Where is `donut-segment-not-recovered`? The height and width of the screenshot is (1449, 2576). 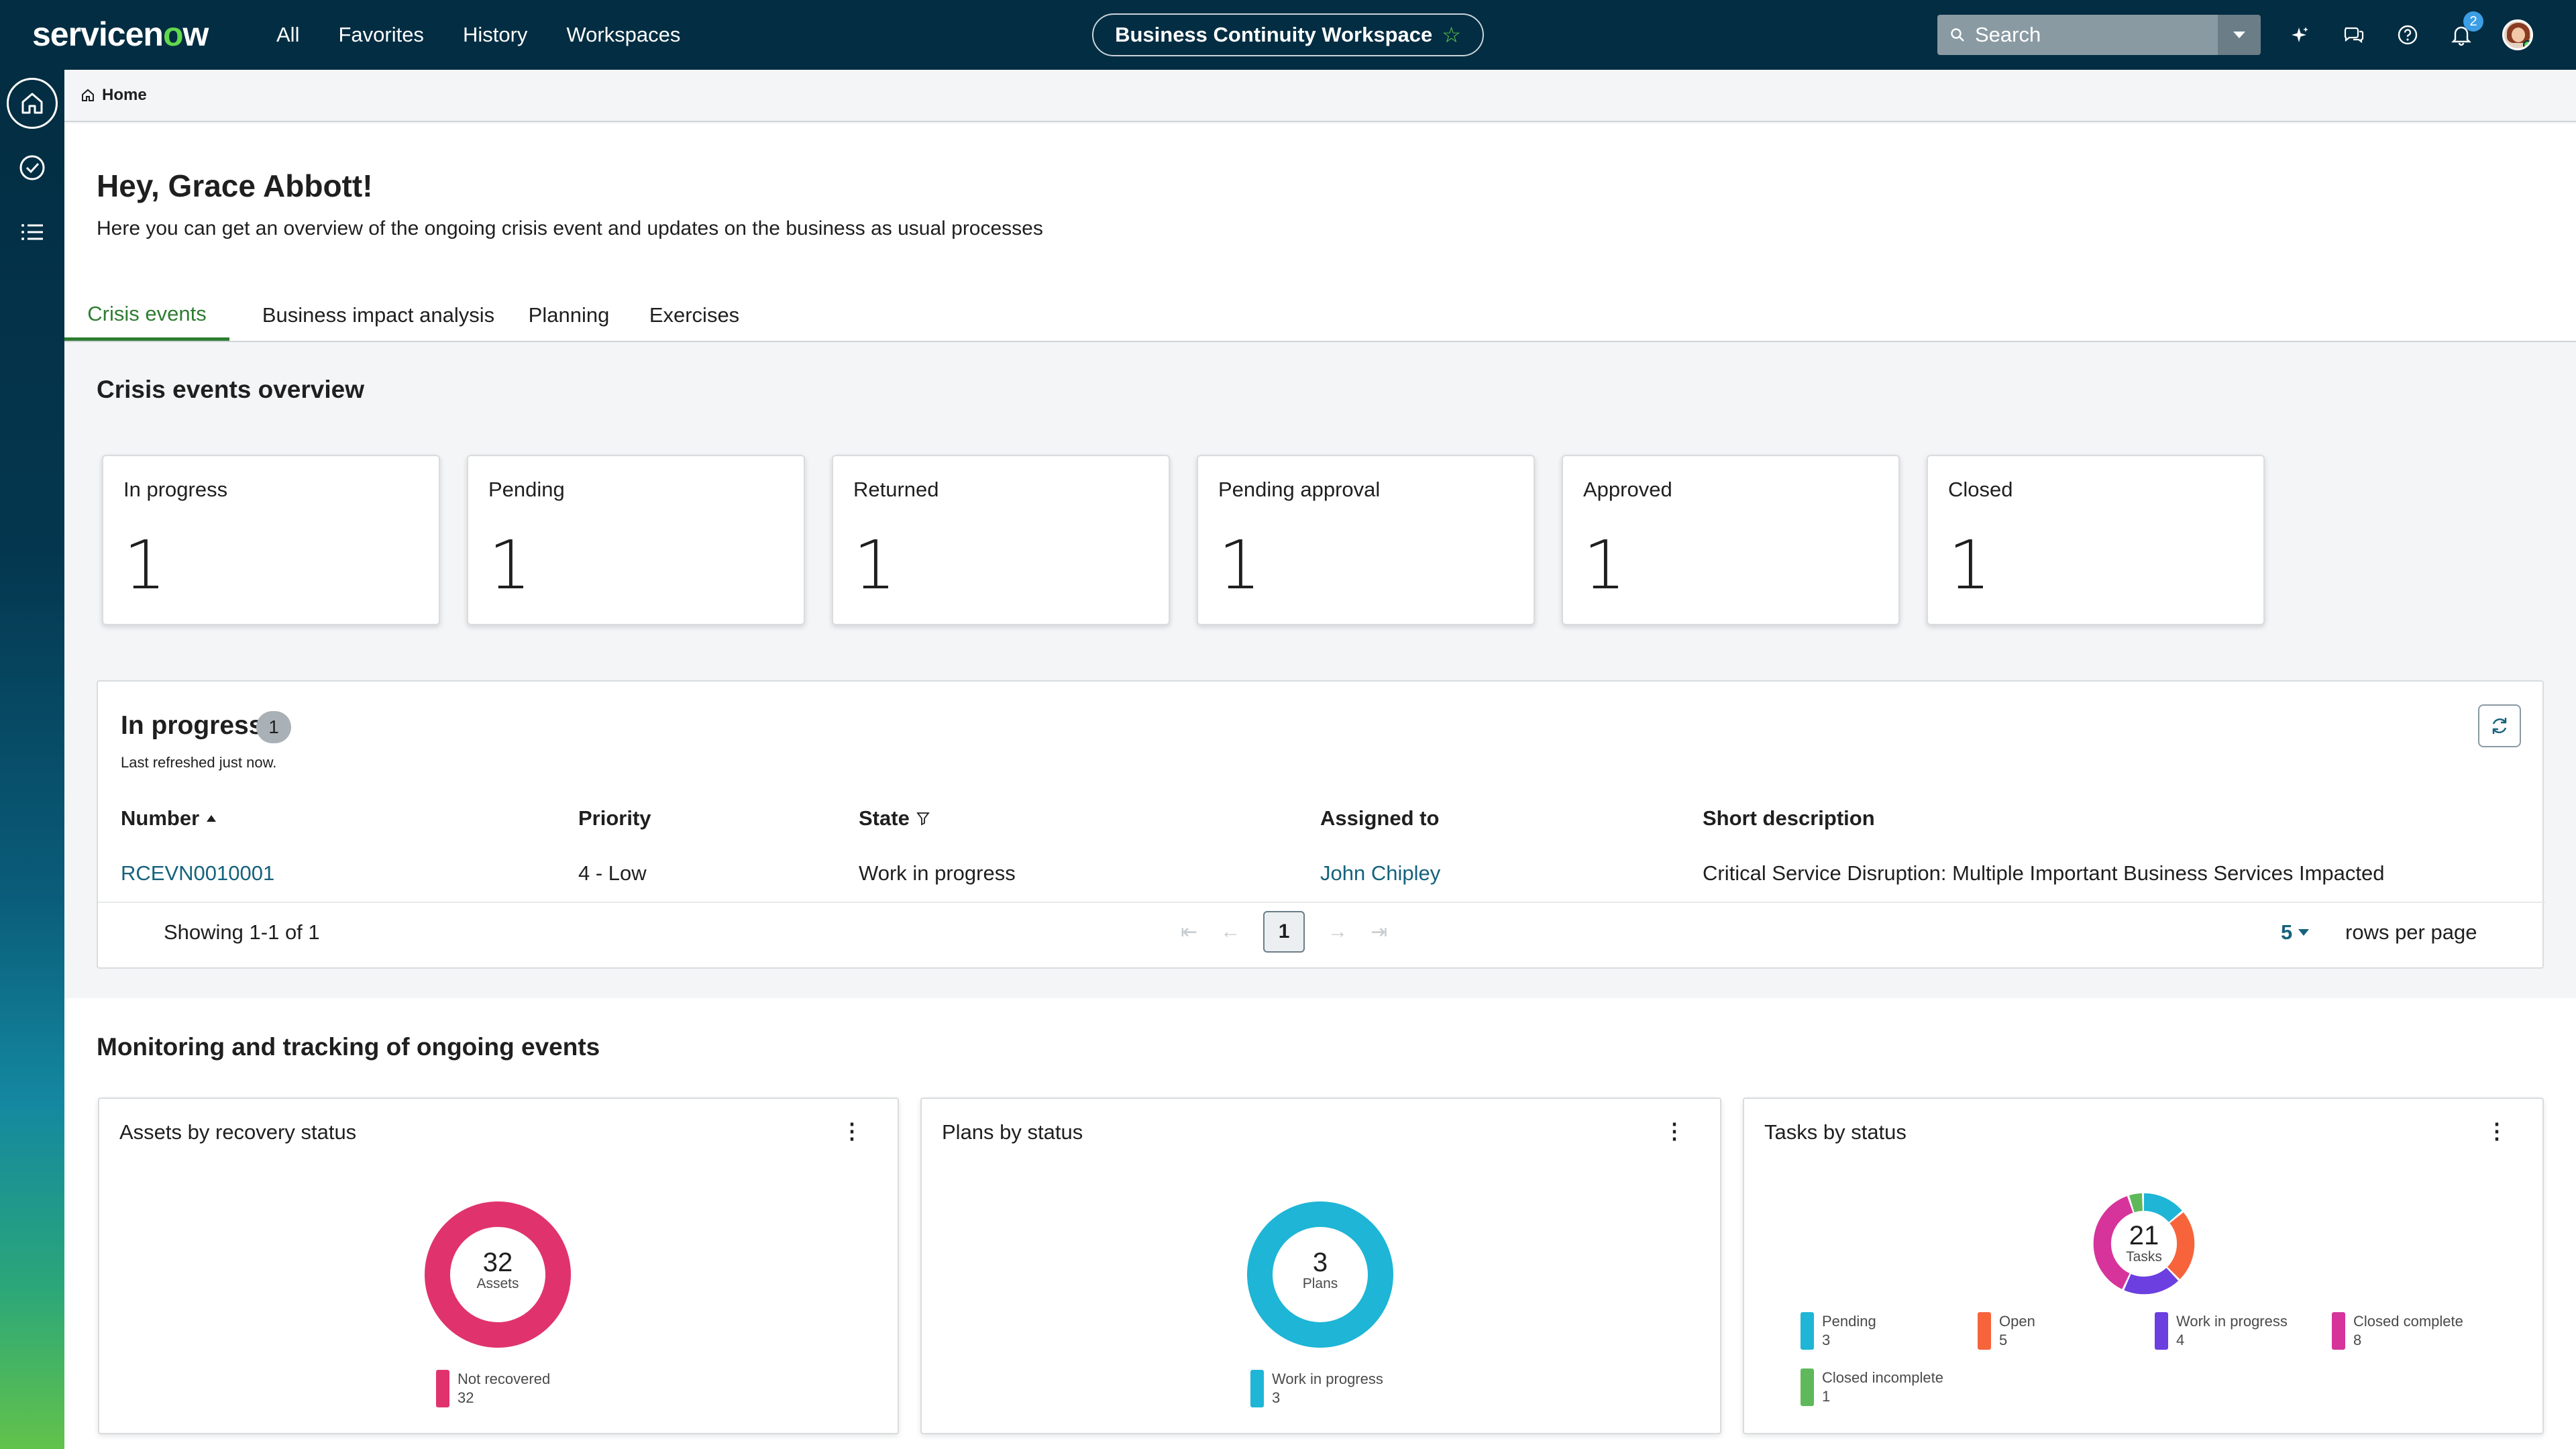
donut-segment-not-recovered is located at coordinates (498, 1274).